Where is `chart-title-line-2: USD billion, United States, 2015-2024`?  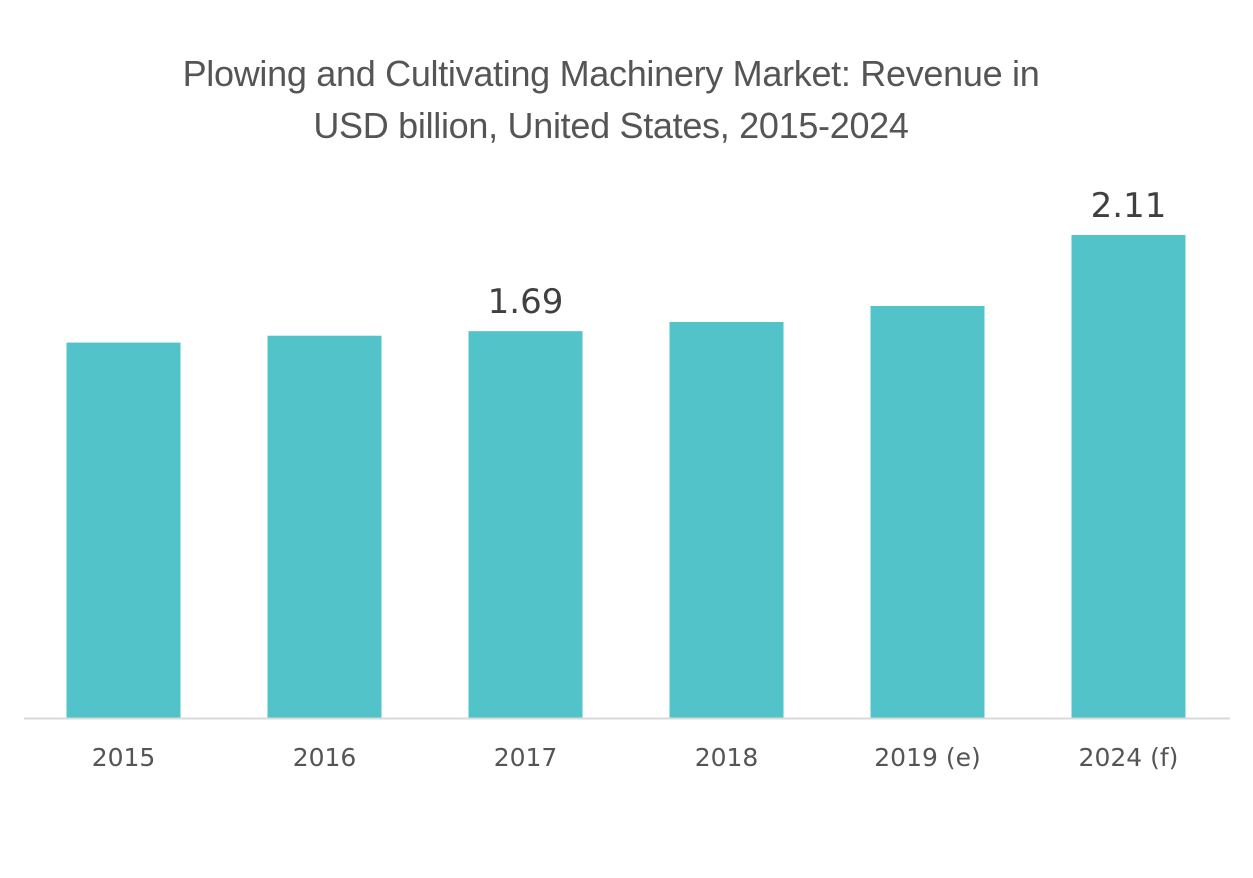
chart-title-line-2: USD billion, United States, 2015-2024 is located at coordinates (611, 125).